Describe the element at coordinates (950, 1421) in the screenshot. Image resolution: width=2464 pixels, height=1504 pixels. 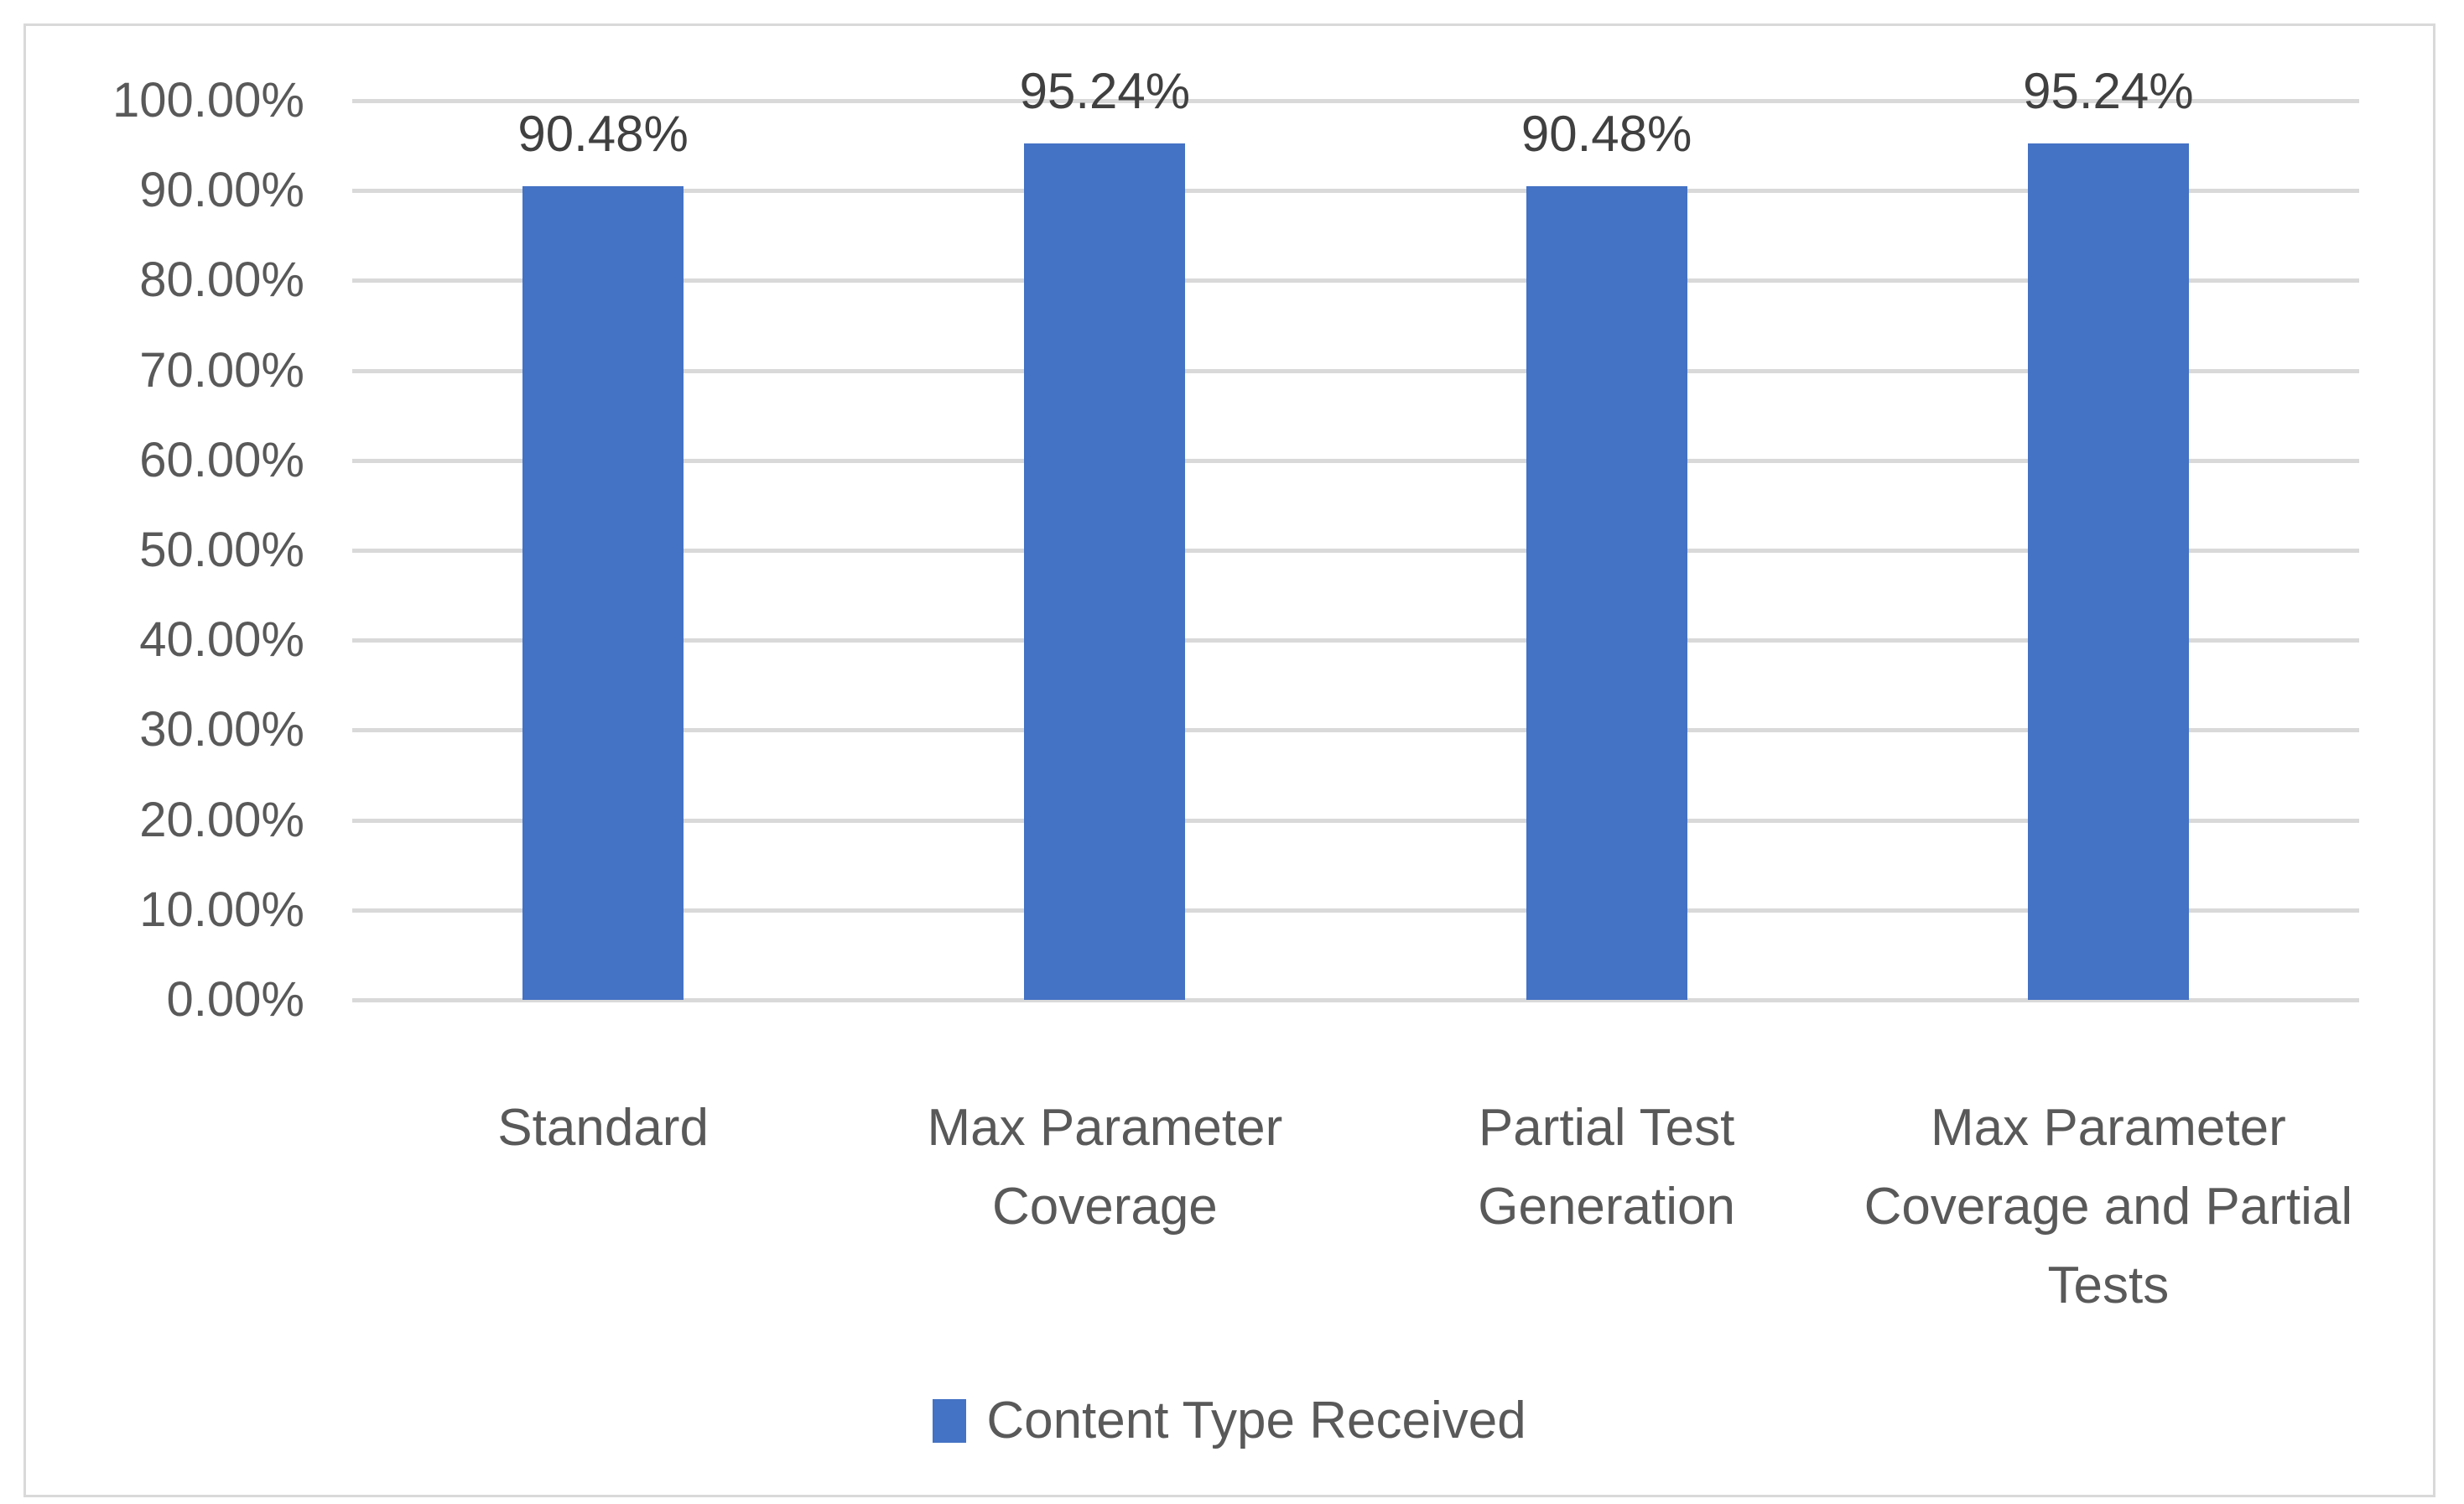
I see `legend-color-swatch` at that location.